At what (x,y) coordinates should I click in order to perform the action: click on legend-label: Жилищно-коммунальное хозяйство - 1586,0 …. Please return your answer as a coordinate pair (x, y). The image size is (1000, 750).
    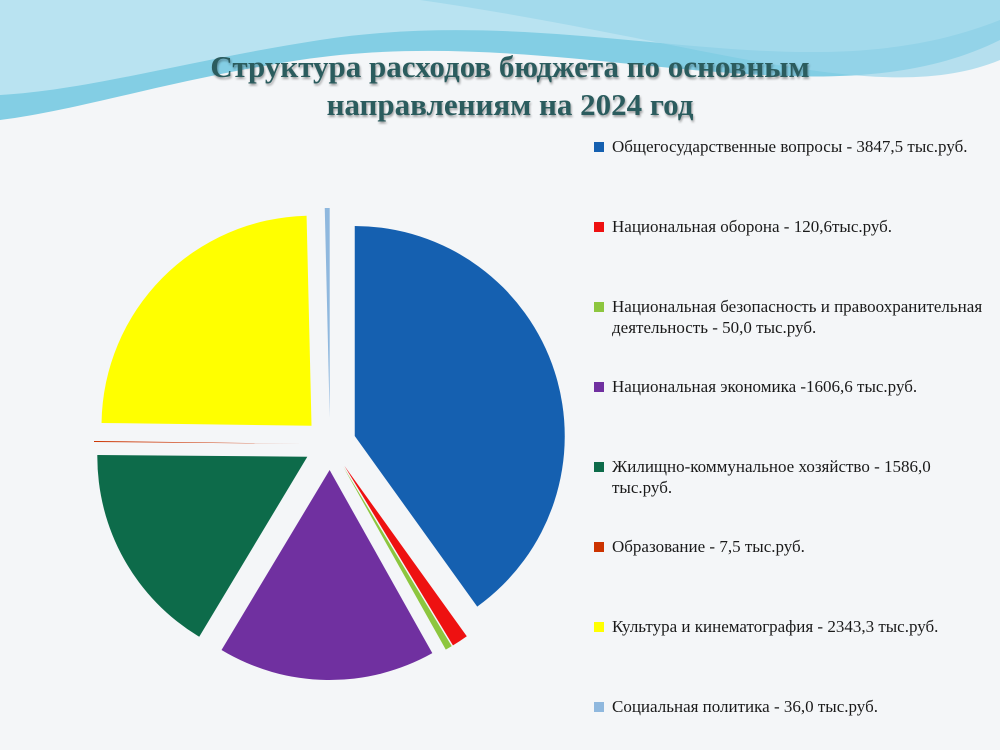
    Looking at the image, I should click on (771, 477).